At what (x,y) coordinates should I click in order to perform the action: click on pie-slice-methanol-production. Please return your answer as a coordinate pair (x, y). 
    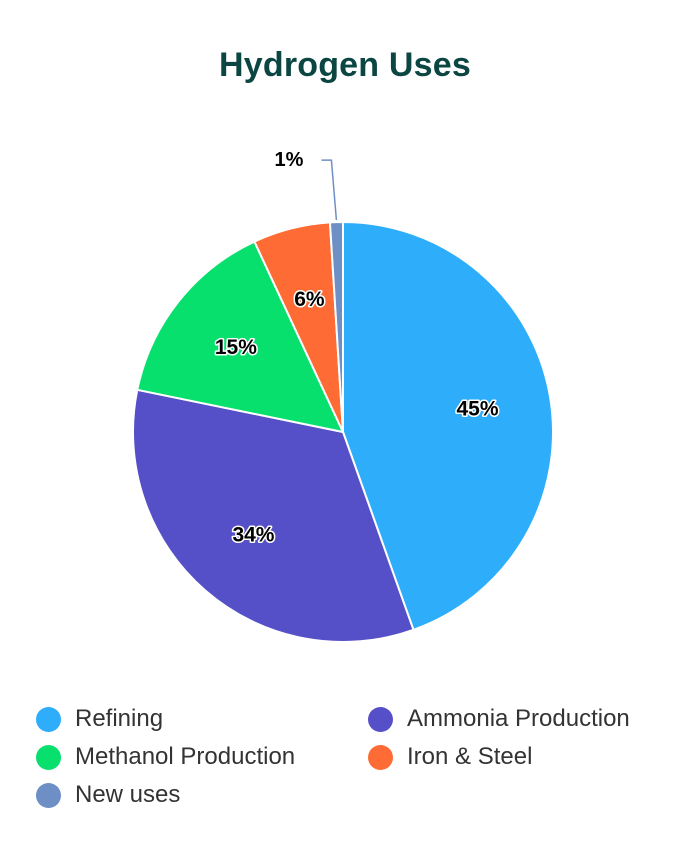
    Looking at the image, I should click on (240, 336).